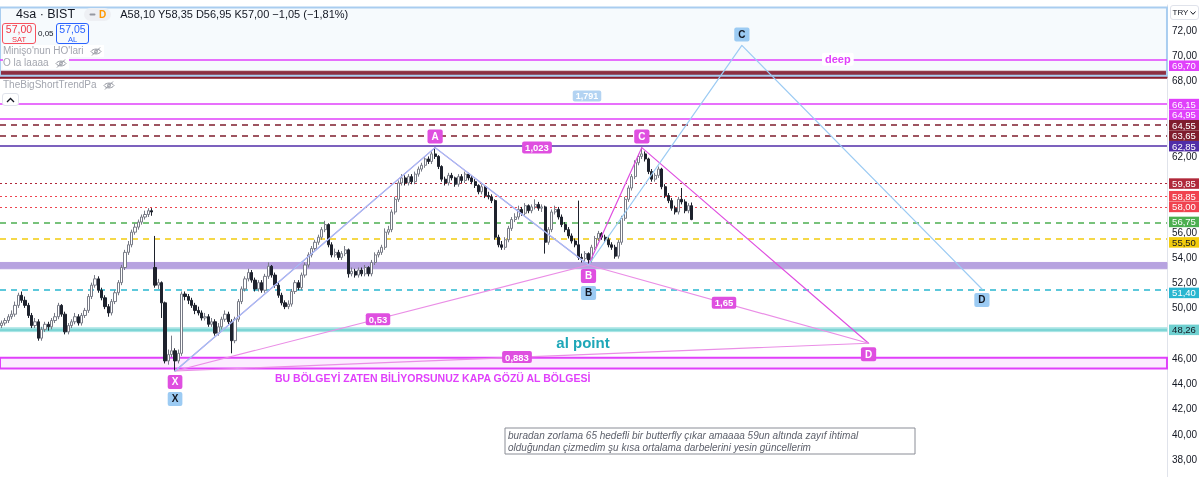 The width and height of the screenshot is (1200, 477). What do you see at coordinates (1184, 66) in the screenshot?
I see `ref-line-label: 69,70` at bounding box center [1184, 66].